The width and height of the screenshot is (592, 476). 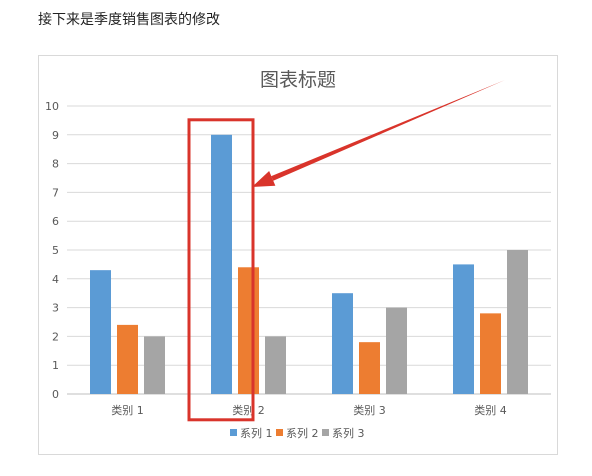 I want to click on y-tick-label: 0, so click(x=55, y=394).